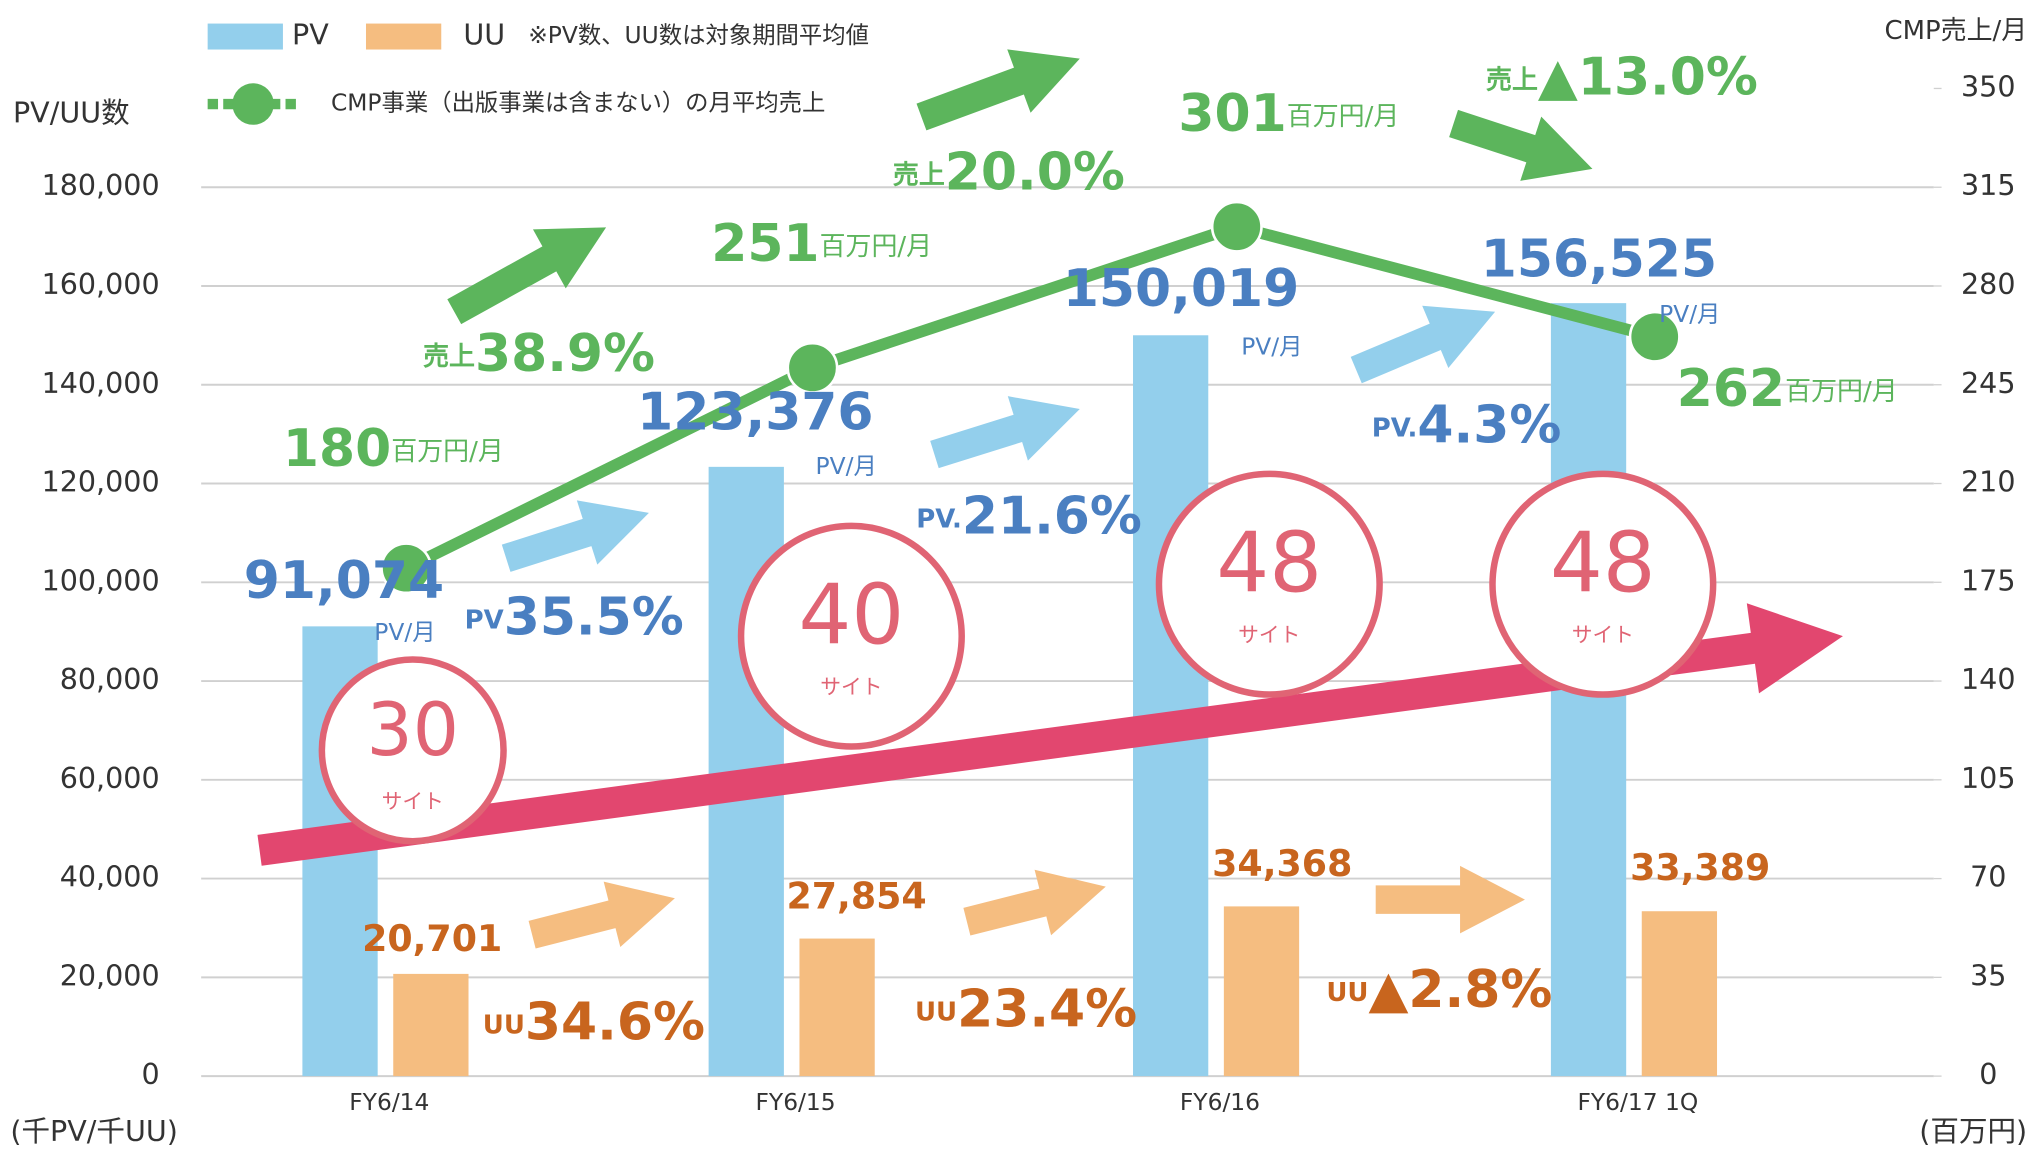  Describe the element at coordinates (1489, 425) in the screenshot. I see `pv-growth-value: 4.3%` at that location.